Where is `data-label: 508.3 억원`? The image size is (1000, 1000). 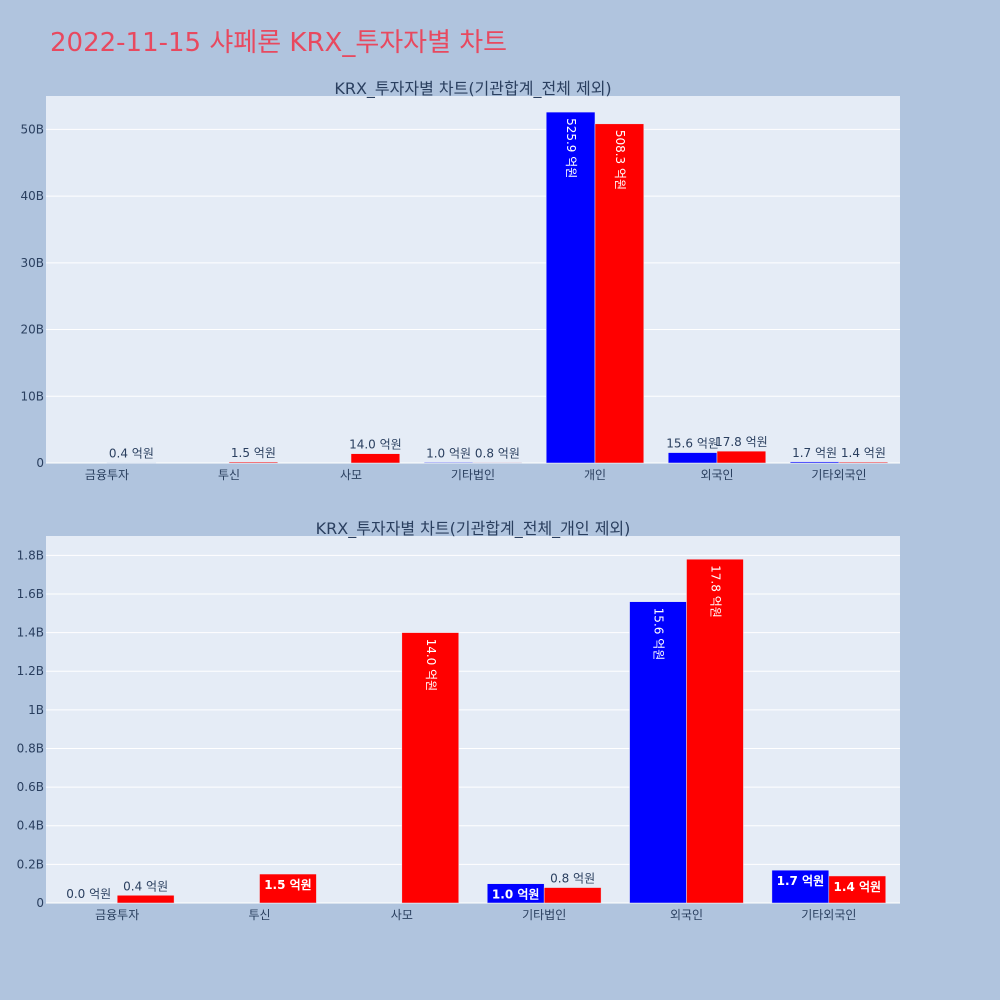
data-label: 508.3 억원 is located at coordinates (620, 160).